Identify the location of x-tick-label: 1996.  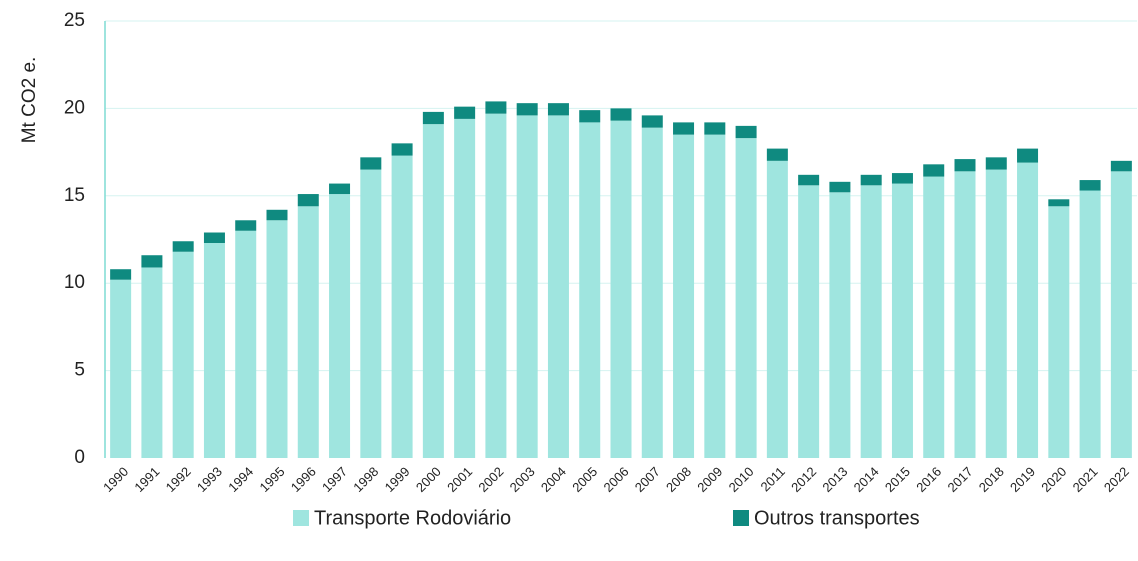
(303, 479).